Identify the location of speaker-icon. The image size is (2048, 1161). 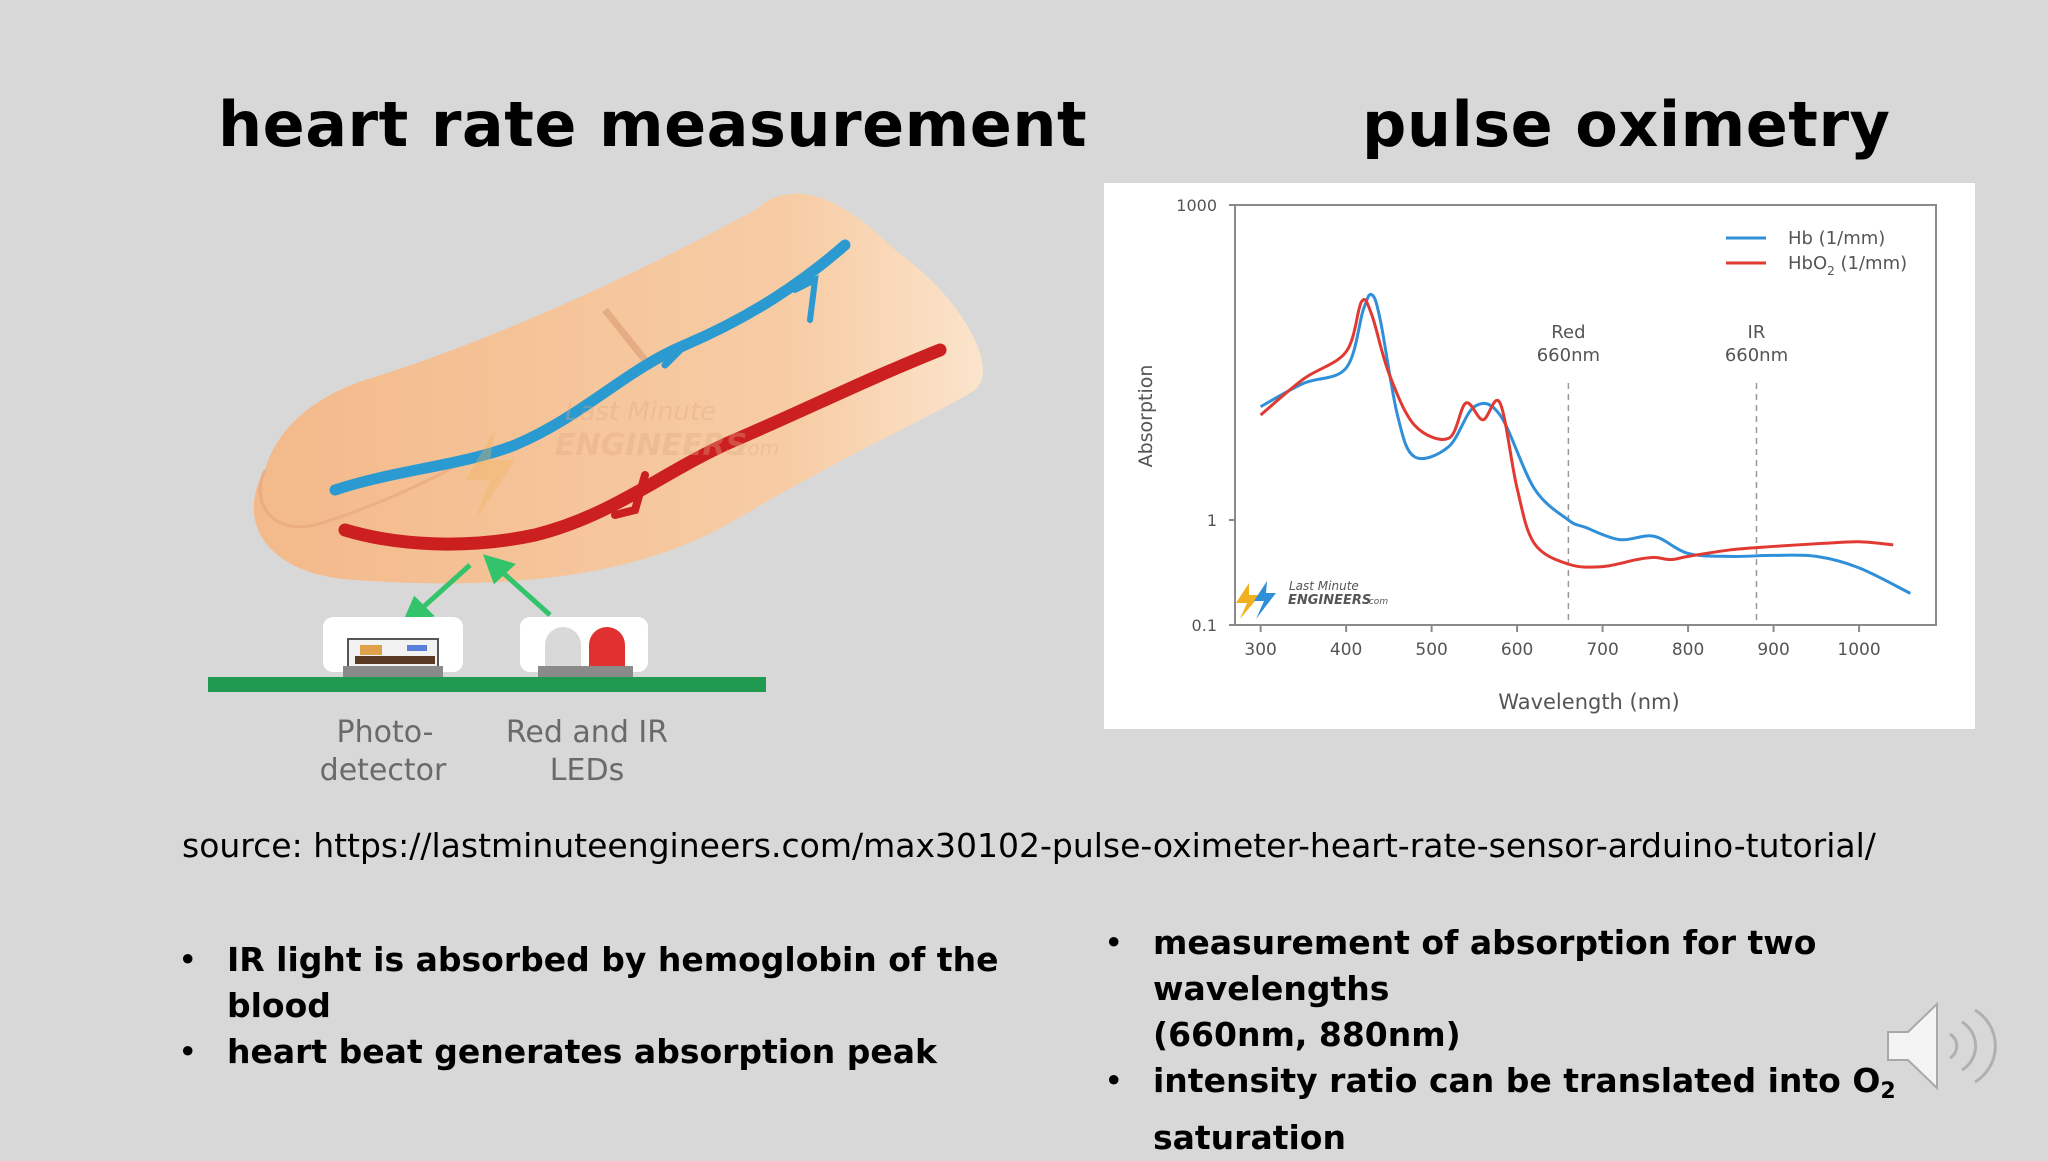
(1945, 1046).